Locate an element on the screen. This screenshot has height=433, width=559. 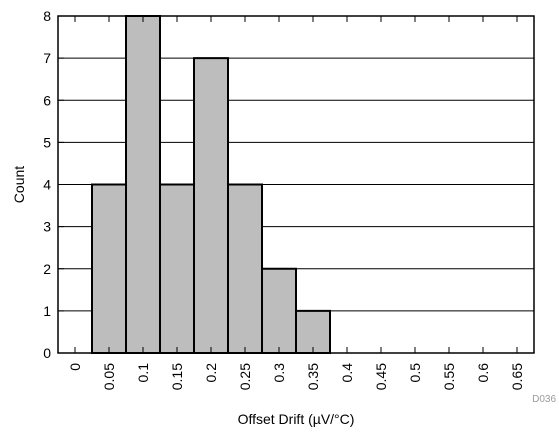
y-tick-label: 7 is located at coordinates (47, 58).